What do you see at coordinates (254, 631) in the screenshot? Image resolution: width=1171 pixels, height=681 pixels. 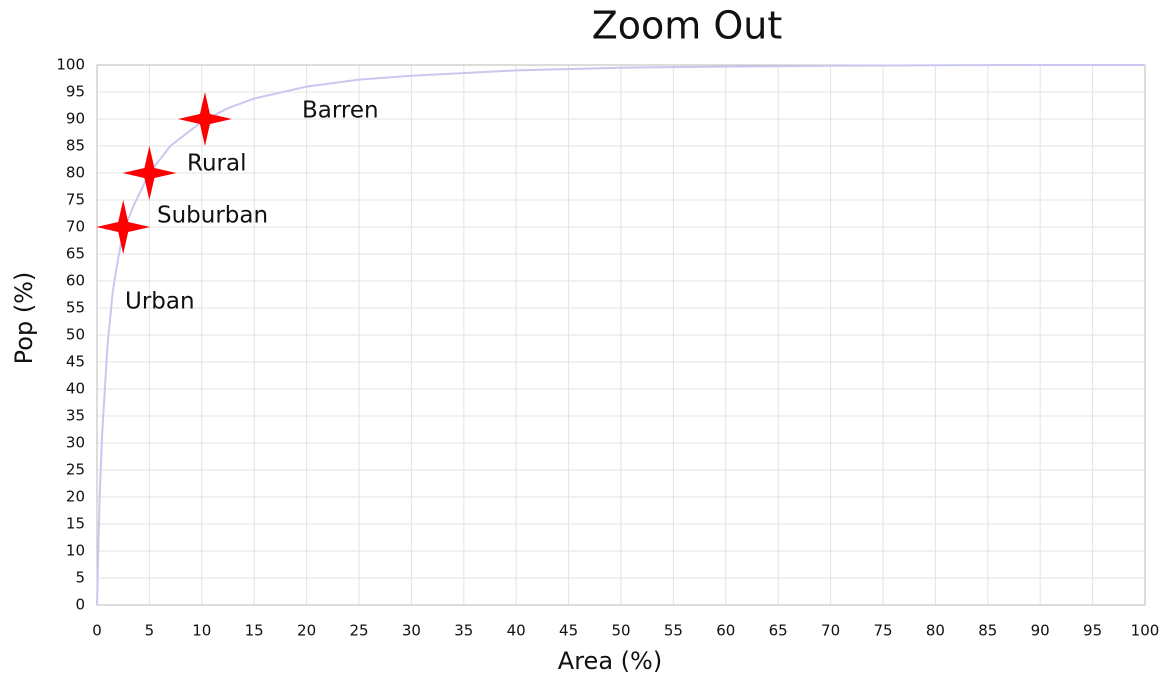 I see `x-tick-label: 15` at bounding box center [254, 631].